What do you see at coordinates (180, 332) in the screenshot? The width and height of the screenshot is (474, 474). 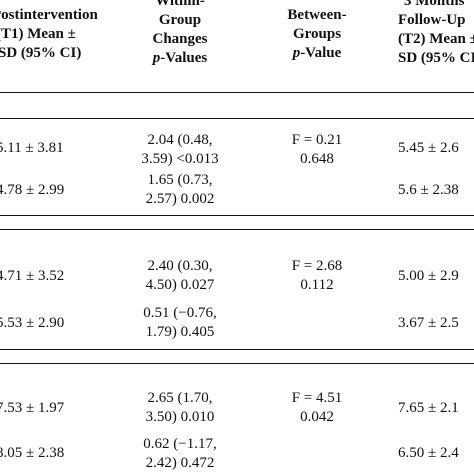 I see `cell-within-line2: 1.79) 0.405` at bounding box center [180, 332].